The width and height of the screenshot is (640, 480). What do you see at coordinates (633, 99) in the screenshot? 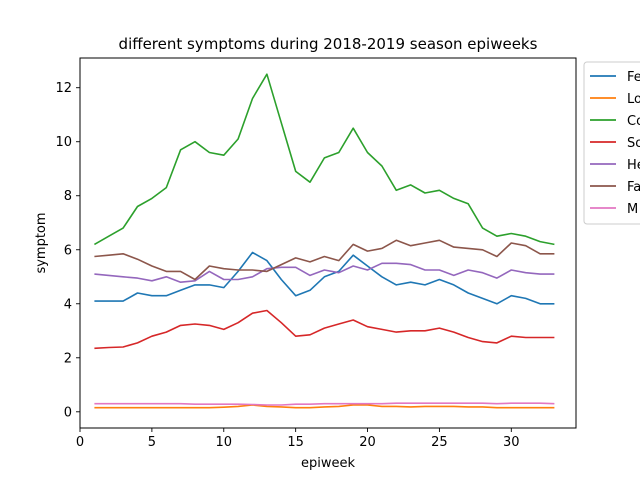
I see `legend-label: Lo` at bounding box center [633, 99].